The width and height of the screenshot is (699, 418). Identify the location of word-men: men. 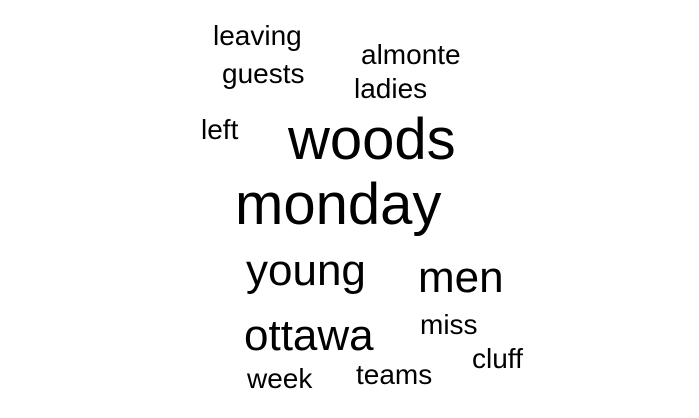
(461, 277).